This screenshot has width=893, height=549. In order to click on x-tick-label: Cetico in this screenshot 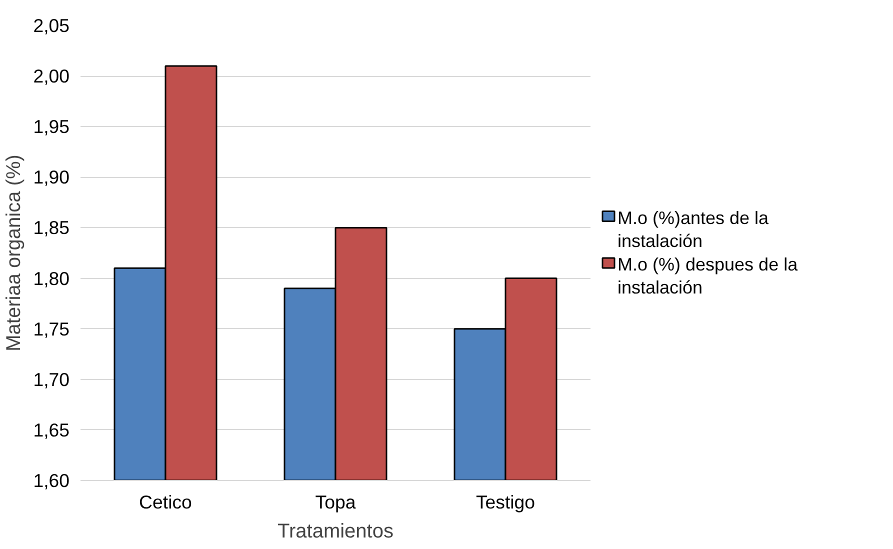, I will do `click(165, 502)`.